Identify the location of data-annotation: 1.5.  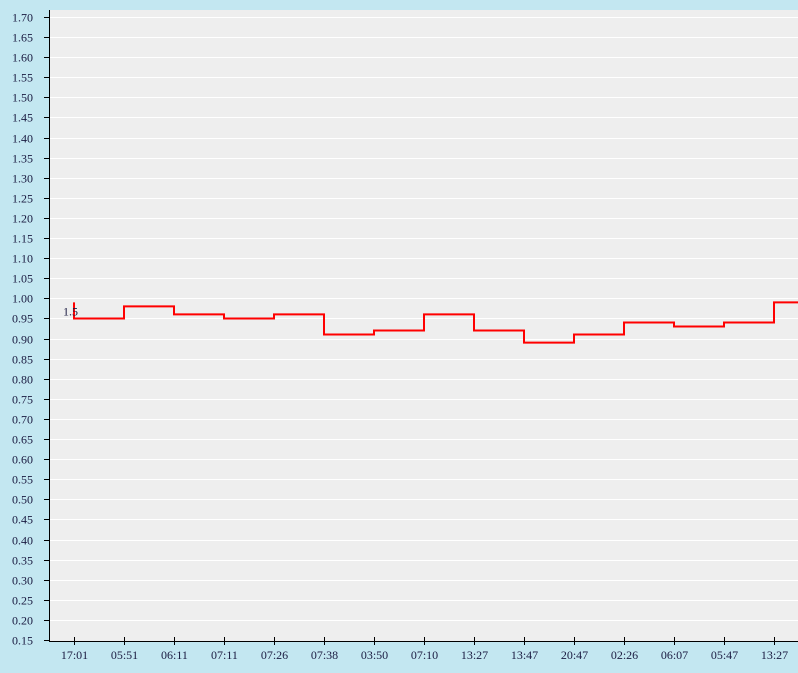
(70, 311).